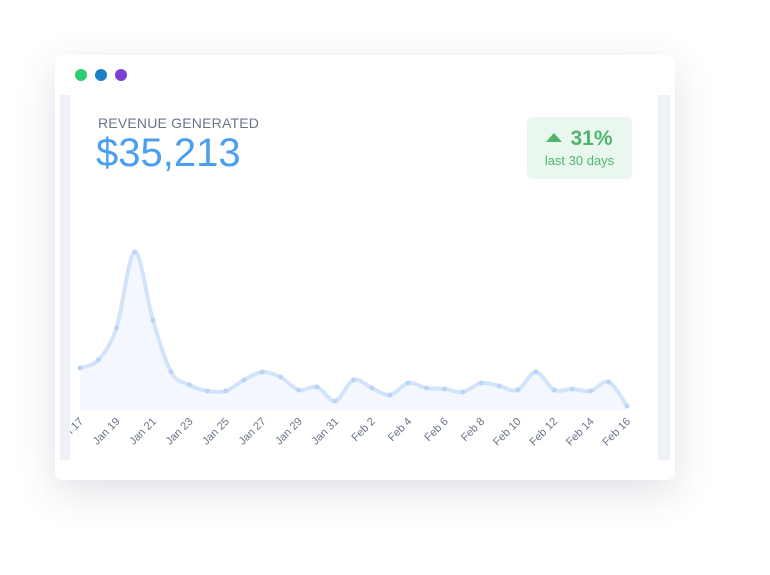  What do you see at coordinates (289, 432) in the screenshot?
I see `x-tick-label: Jan 29` at bounding box center [289, 432].